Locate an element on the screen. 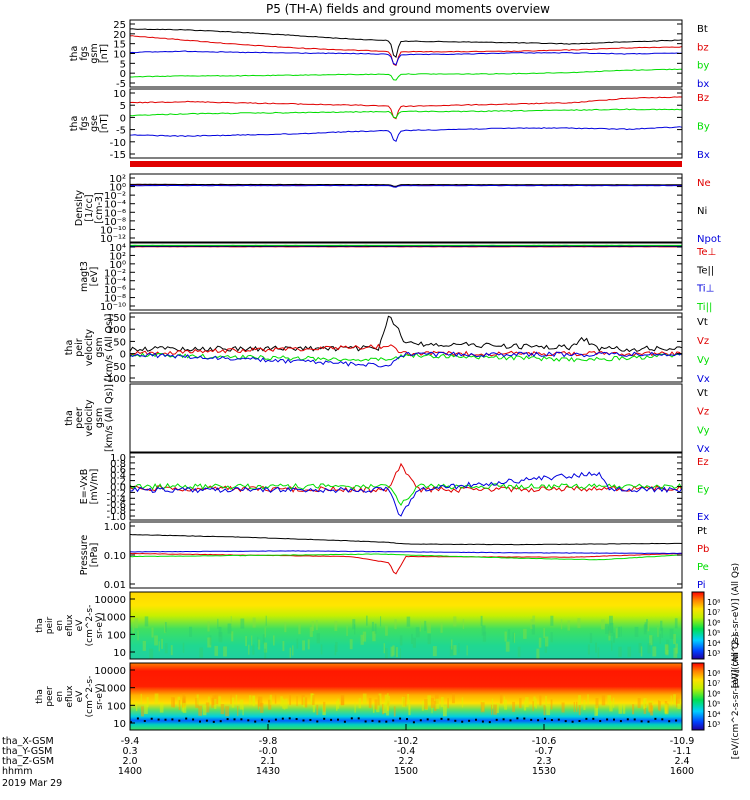 This screenshot has width=750, height=800. xaxis-value-1-1: -0.0 is located at coordinates (268, 751).